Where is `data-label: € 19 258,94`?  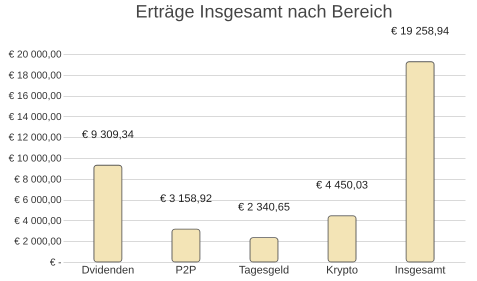
data-label: € 19 258,94 is located at coordinates (420, 32).